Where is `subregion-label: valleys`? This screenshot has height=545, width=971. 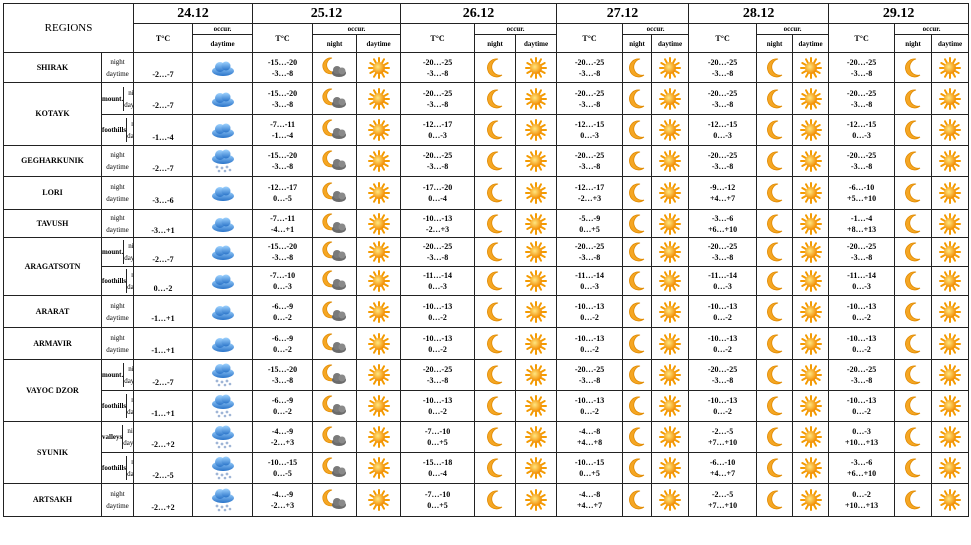
subregion-label: valleys is located at coordinates (112, 437).